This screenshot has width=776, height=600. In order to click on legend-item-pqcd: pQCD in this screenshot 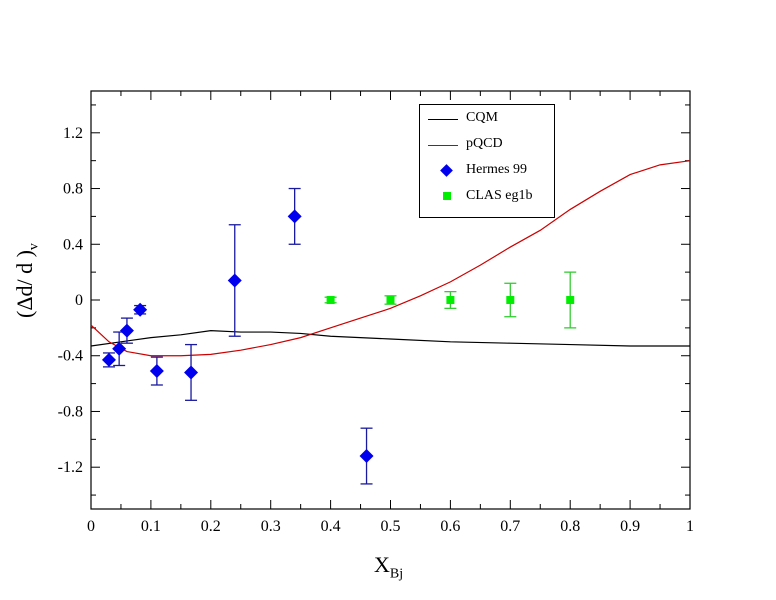, I will do `click(487, 145)`.